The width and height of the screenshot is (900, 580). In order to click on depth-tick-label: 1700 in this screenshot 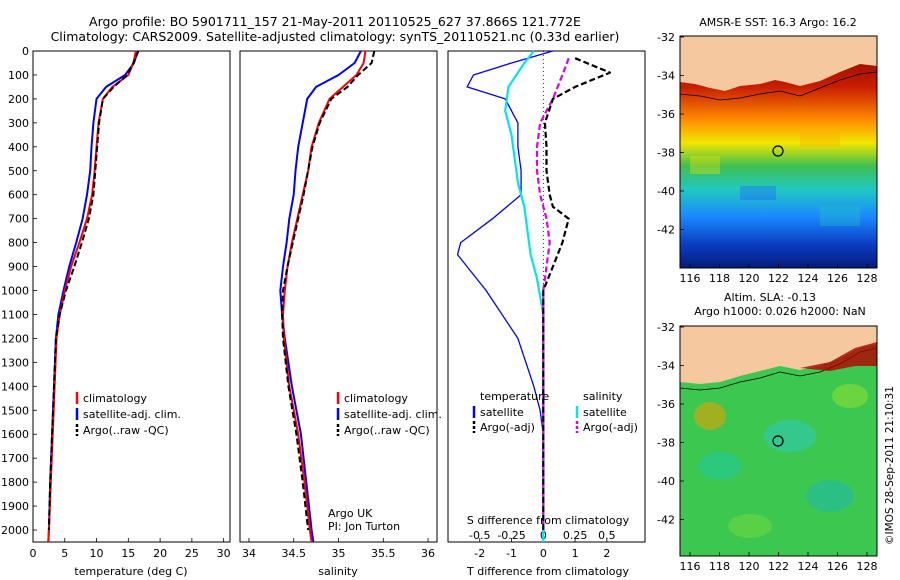, I will do `click(15, 458)`.